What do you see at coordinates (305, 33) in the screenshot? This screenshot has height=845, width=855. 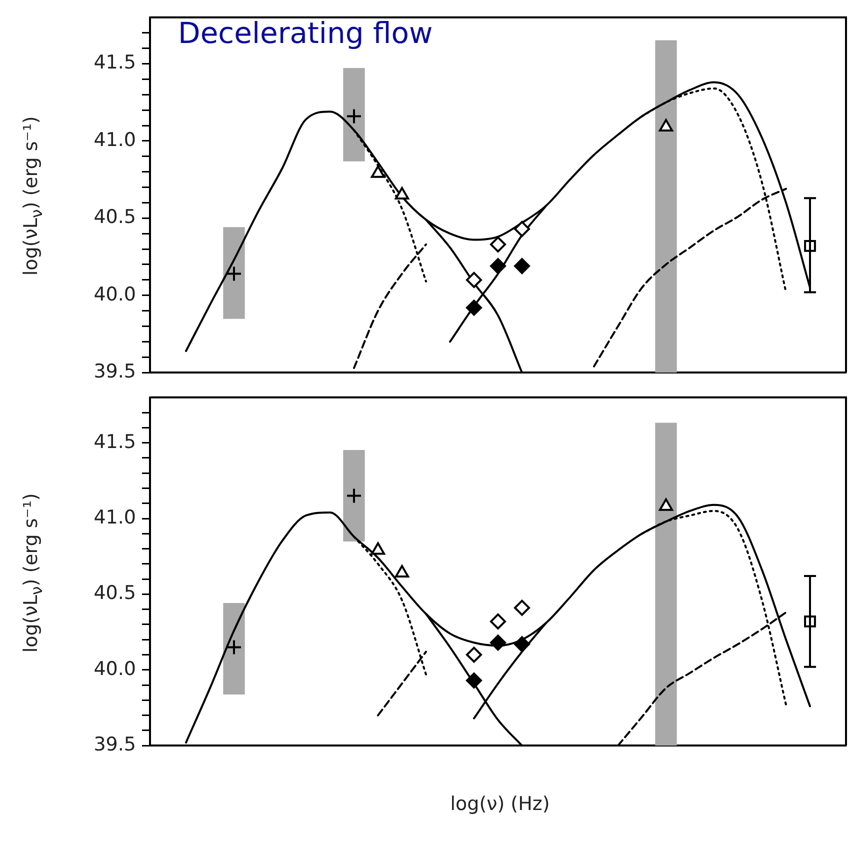 I see `chart-title: Decelerating flow` at bounding box center [305, 33].